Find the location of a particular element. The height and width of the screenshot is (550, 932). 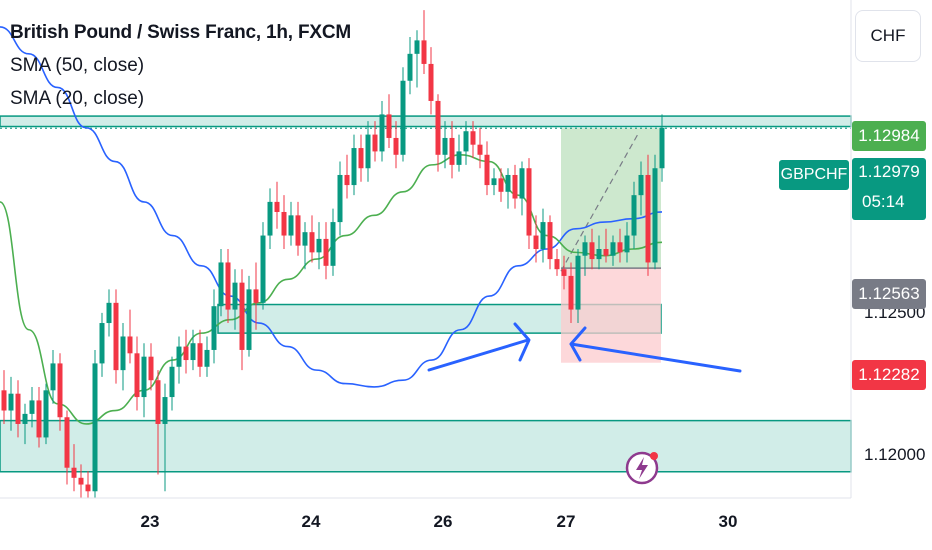

symbol-title: British Pound / Swiss Franc, 1h, FXCM is located at coordinates (180, 32).